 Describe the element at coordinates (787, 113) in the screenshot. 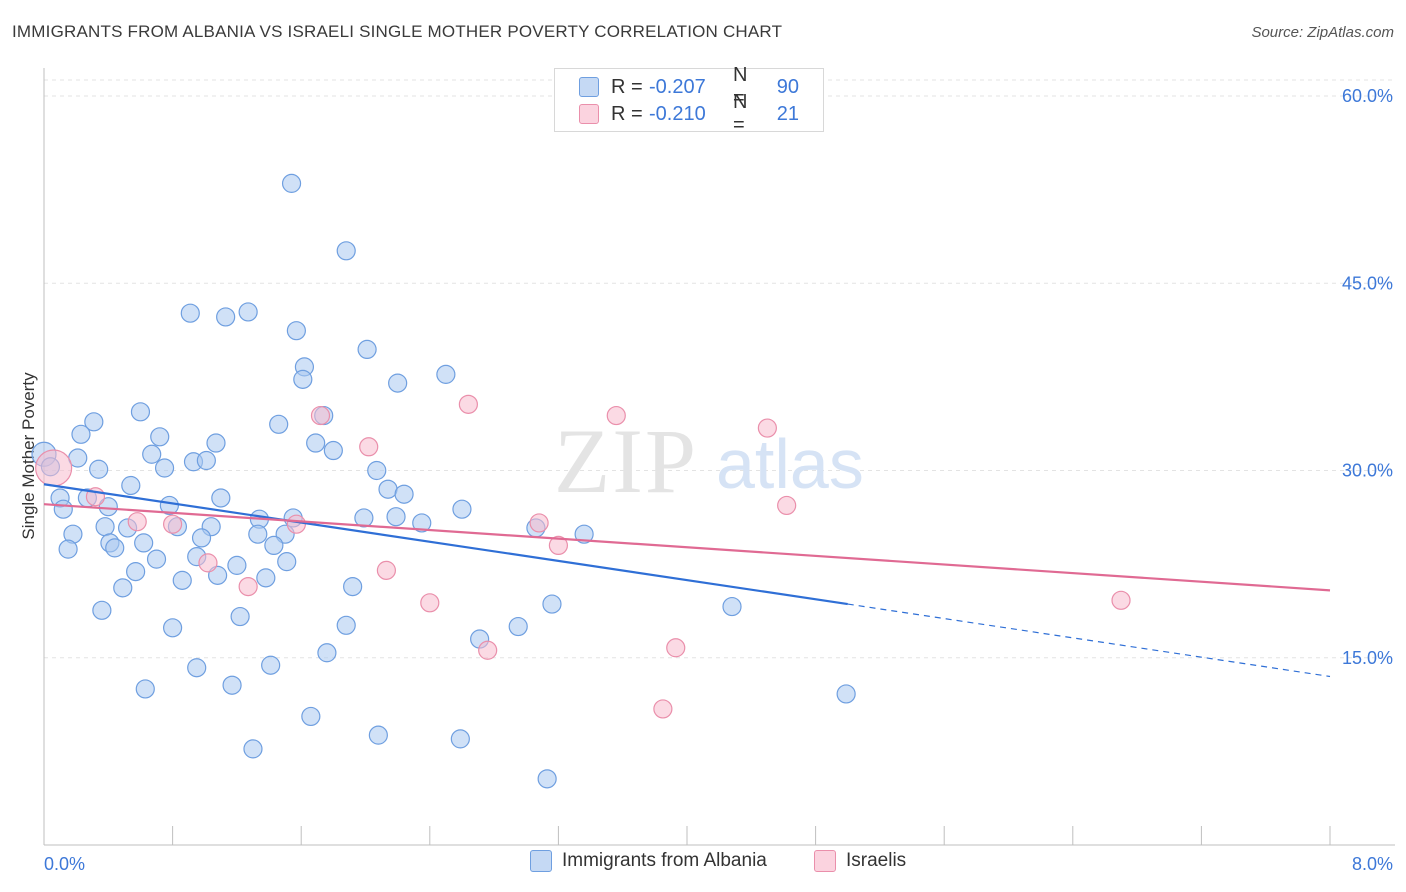

I see `legend-n-value: 21` at that location.